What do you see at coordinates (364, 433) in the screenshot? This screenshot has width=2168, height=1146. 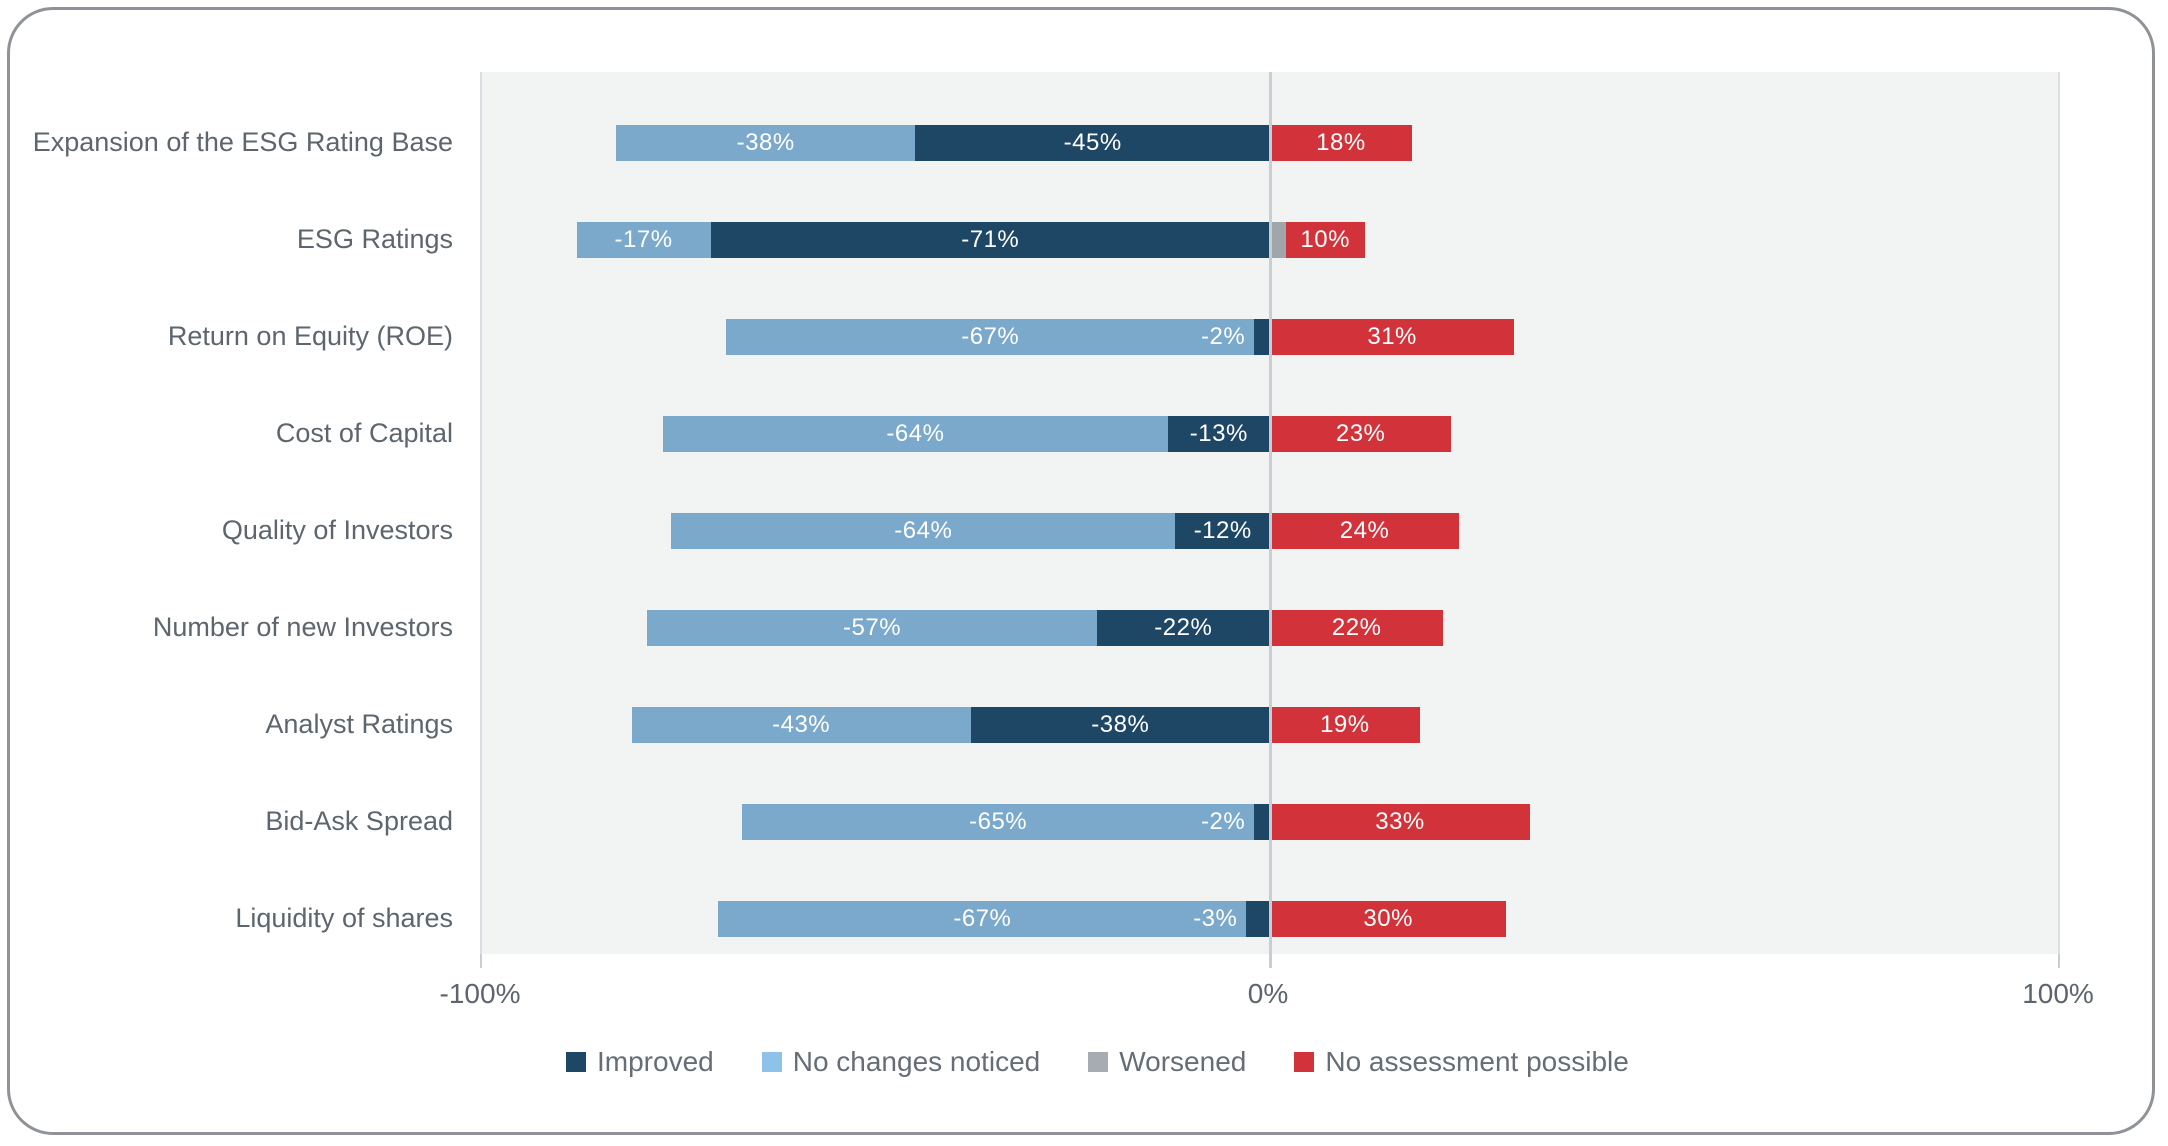 I see `category-label: Cost of Capital` at bounding box center [364, 433].